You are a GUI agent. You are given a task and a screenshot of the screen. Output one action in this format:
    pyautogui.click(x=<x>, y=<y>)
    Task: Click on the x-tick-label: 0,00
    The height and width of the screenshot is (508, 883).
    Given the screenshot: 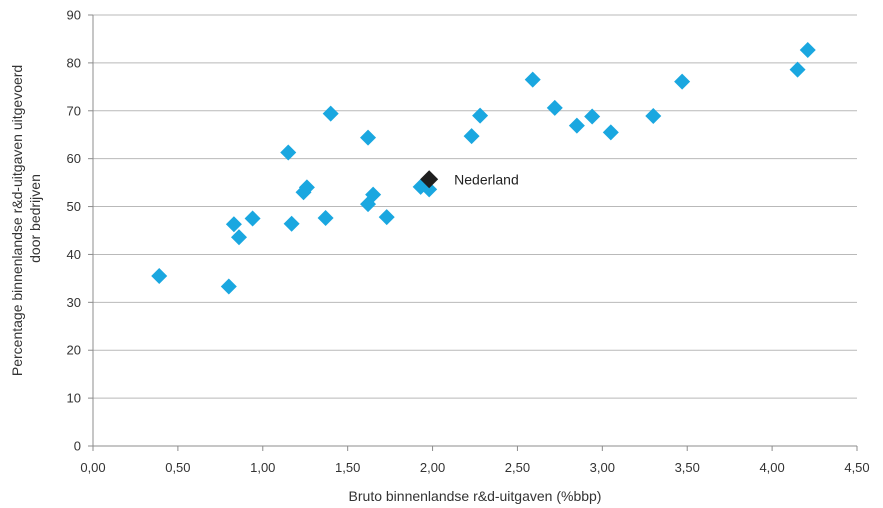 What is the action you would take?
    pyautogui.click(x=92, y=467)
    